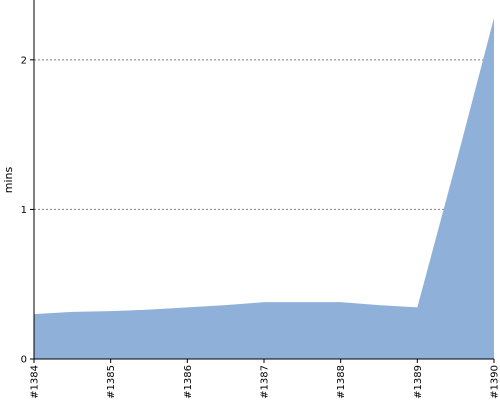  What do you see at coordinates (265, 382) in the screenshot?
I see `x-tick-label: #1387` at bounding box center [265, 382].